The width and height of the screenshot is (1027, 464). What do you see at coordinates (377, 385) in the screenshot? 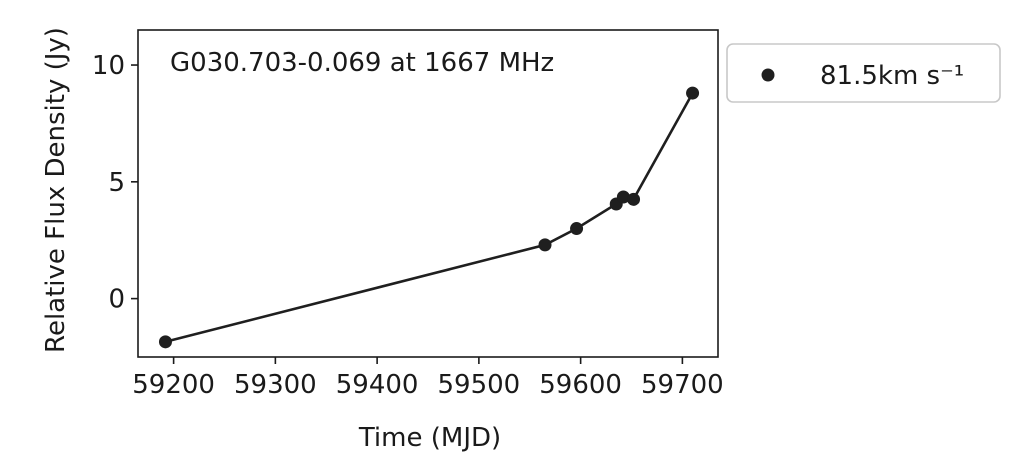
I see `x-tick-label: 59400` at bounding box center [377, 385].